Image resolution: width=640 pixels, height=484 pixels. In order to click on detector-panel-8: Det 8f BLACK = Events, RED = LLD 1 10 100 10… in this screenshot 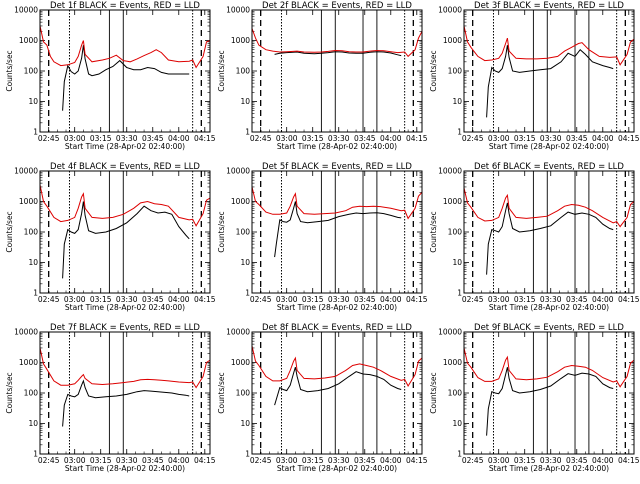, I will do `click(322, 398)`.